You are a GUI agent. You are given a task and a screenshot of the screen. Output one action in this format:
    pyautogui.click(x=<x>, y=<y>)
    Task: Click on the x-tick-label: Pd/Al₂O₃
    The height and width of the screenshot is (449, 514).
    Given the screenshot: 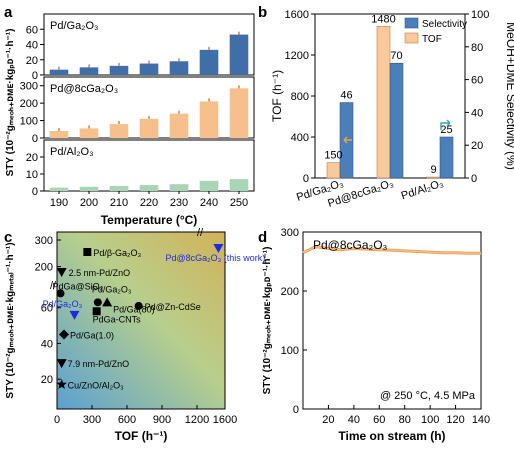 What is the action you would take?
    pyautogui.click(x=422, y=189)
    